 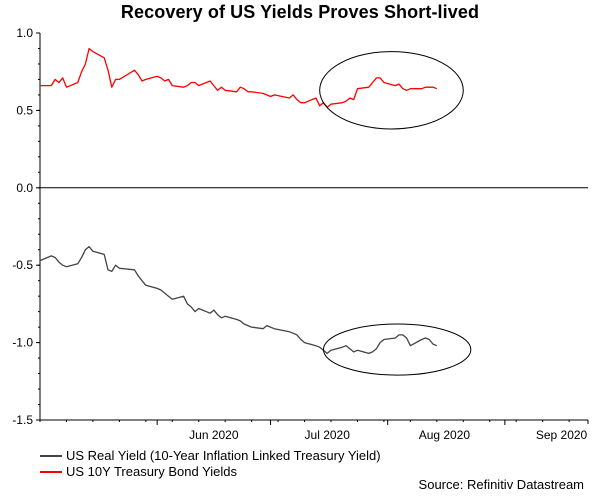 What do you see at coordinates (51, 455) in the screenshot?
I see `legend-swatch-real-yield` at bounding box center [51, 455].